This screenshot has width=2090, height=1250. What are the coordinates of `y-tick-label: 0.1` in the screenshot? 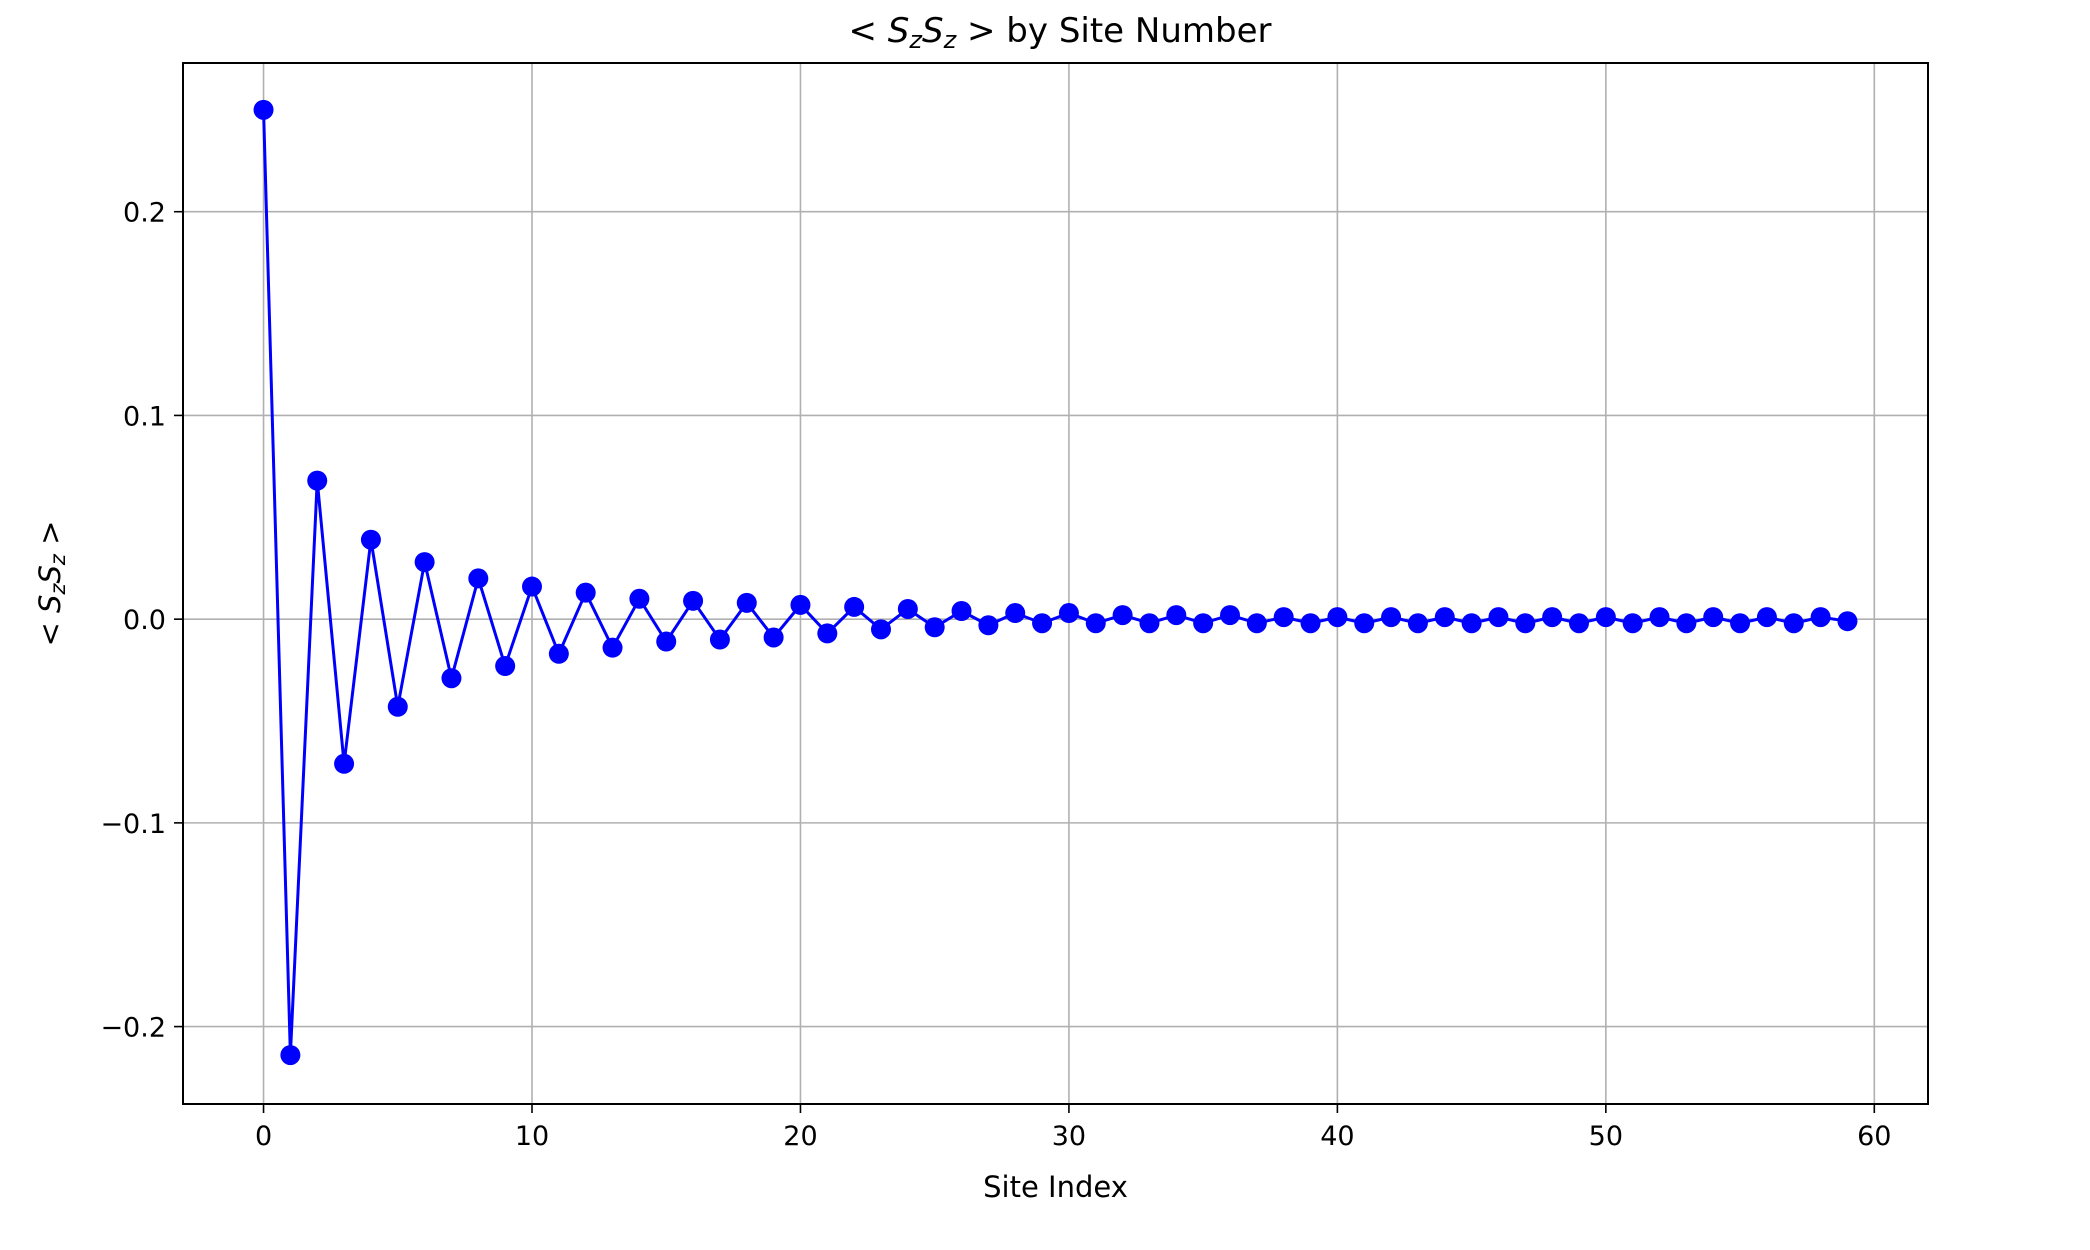 It's located at (144, 416).